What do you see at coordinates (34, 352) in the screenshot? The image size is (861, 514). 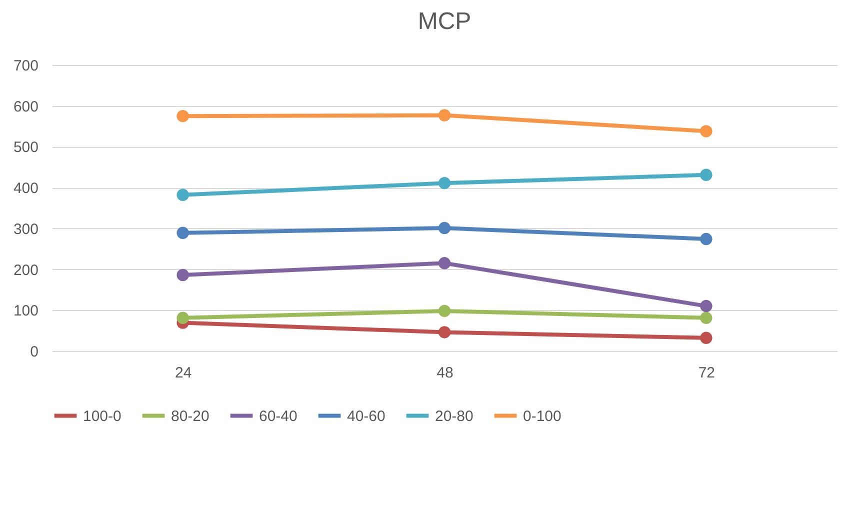 I see `y-tick-label: 0` at bounding box center [34, 352].